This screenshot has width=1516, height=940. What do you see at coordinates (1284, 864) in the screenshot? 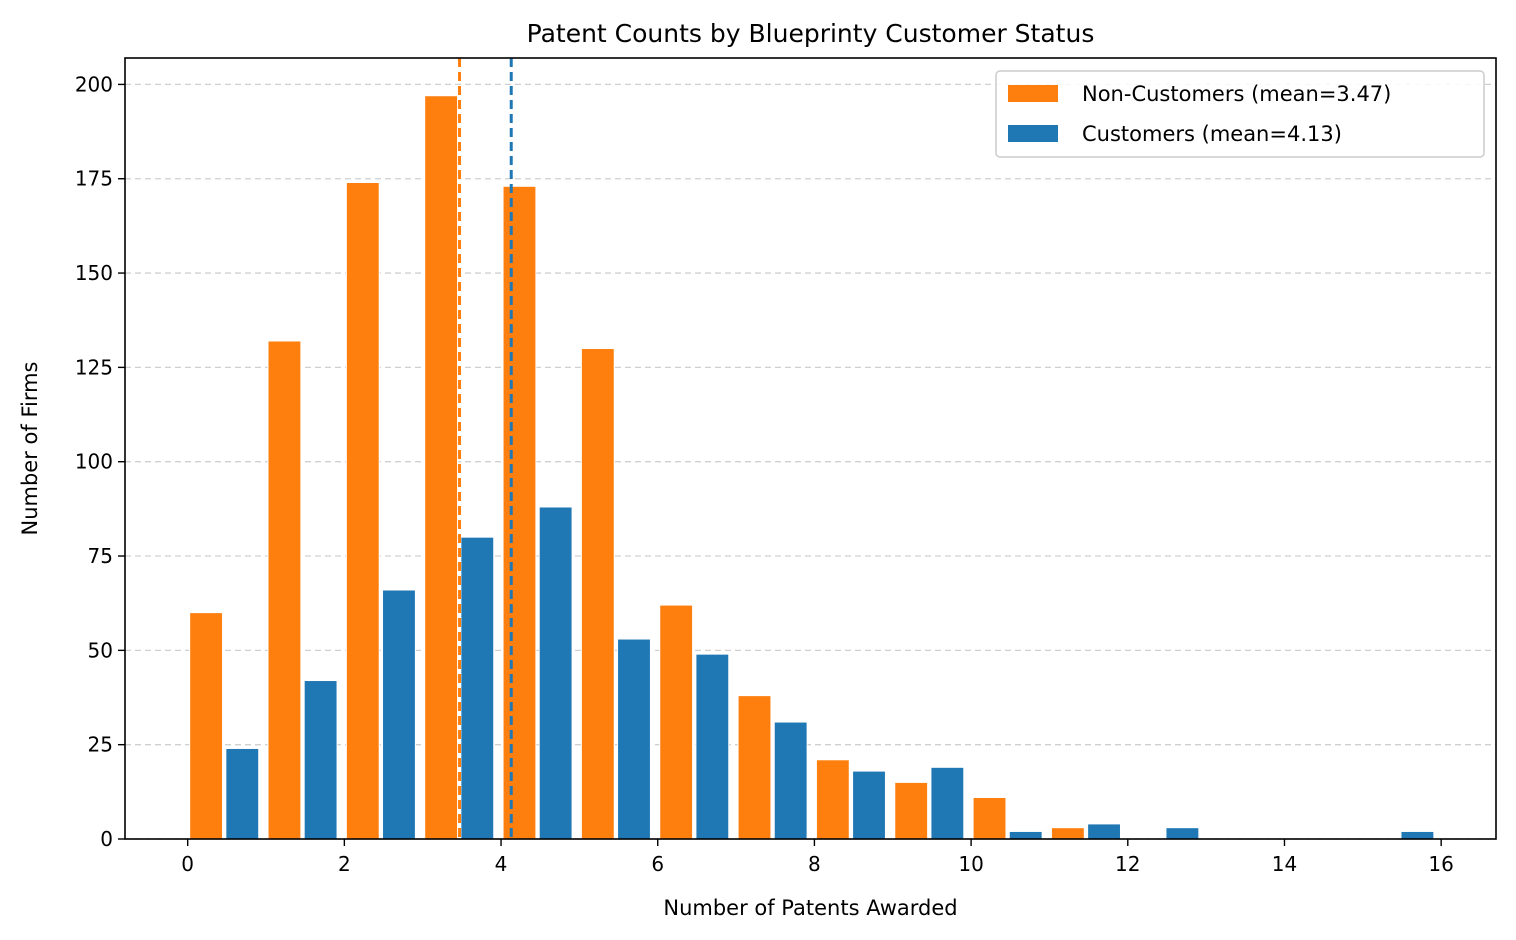
I see `x-tick-label-14: 14` at bounding box center [1284, 864].